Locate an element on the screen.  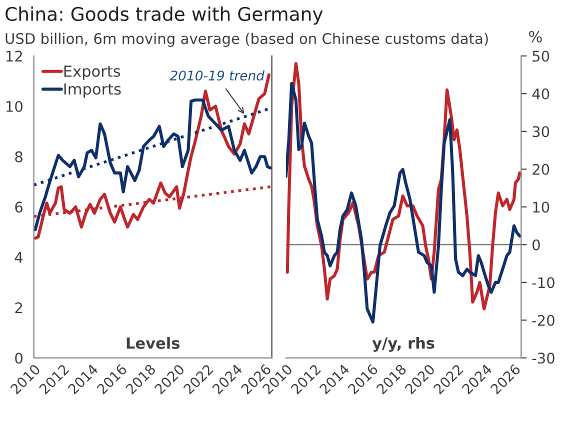
chart-title: China: Goods trade with Germany is located at coordinates (164, 15).